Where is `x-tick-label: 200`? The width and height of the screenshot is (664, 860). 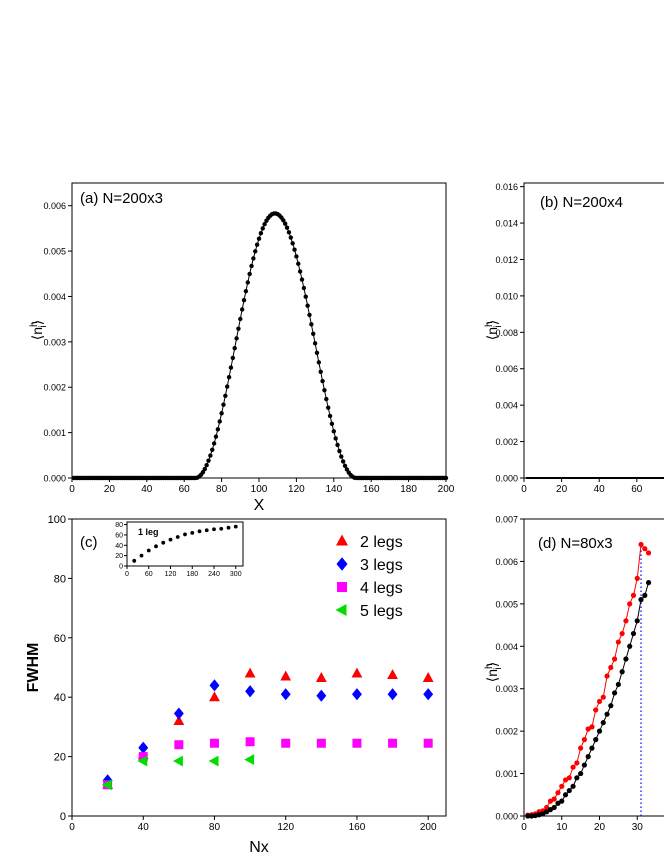
x-tick-label: 200 is located at coordinates (428, 827).